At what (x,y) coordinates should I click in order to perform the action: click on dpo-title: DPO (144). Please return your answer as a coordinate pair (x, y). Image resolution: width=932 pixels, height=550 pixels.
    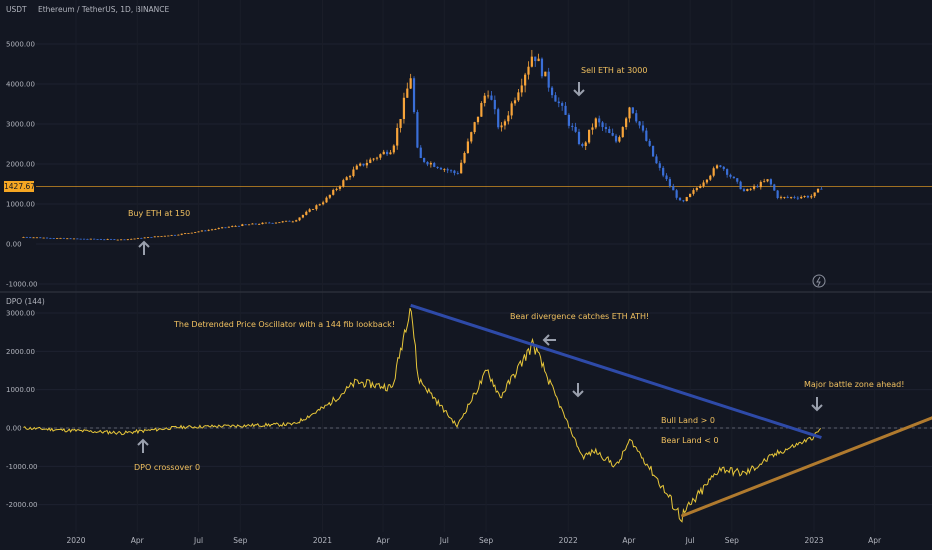
    Looking at the image, I should click on (25, 301).